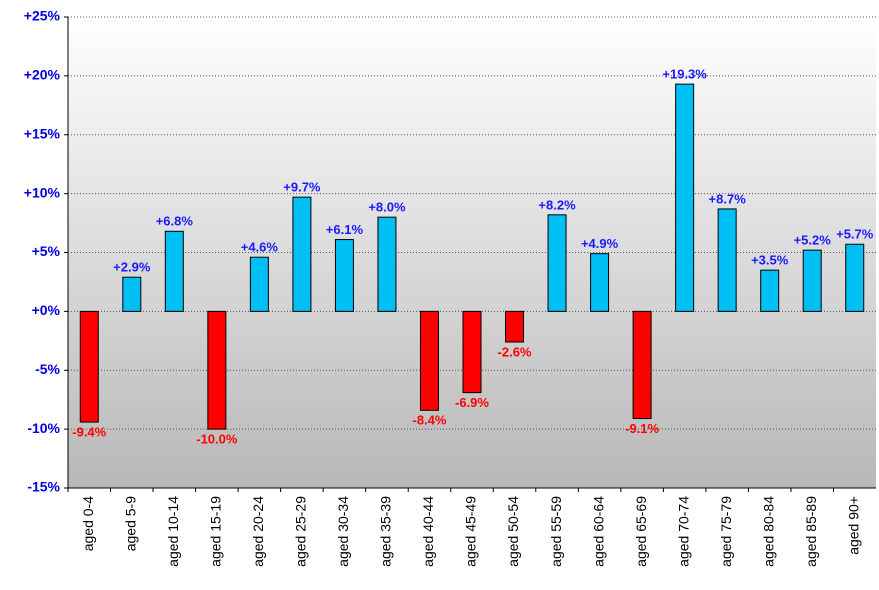 This screenshot has height=590, width=879. Describe the element at coordinates (302, 187) in the screenshot. I see `value-label: +9.7%` at that location.